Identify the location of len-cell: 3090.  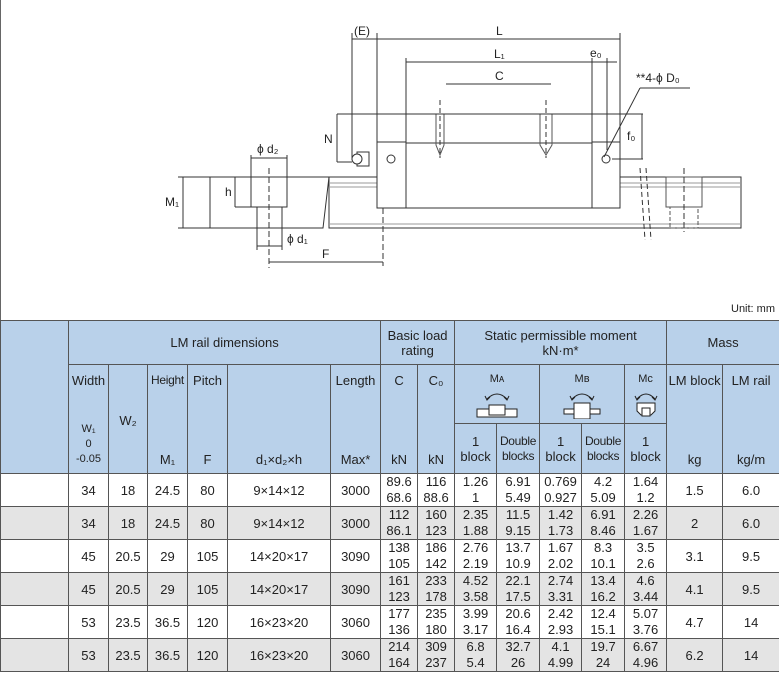
(355, 556).